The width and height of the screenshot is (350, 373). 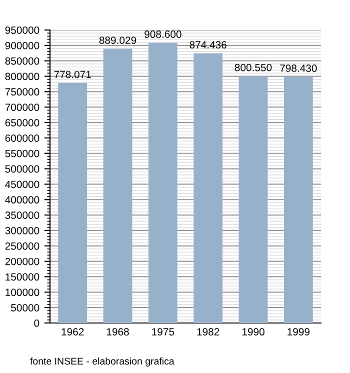 What do you see at coordinates (22, 215) in the screenshot?
I see `y-tick-label: 350000` at bounding box center [22, 215].